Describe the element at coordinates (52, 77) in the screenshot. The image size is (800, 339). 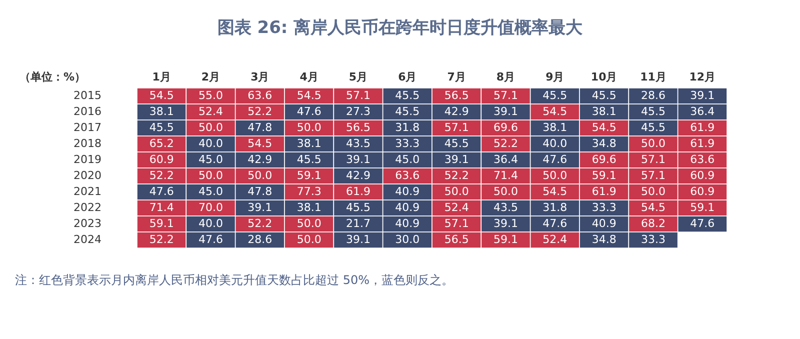
I see `y-axis-title: （单位：%）` at that location.